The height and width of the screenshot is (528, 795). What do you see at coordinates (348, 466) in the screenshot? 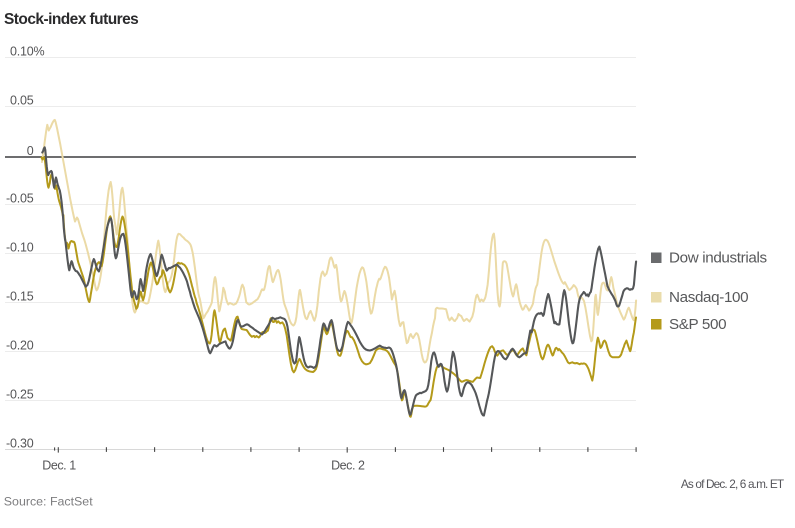
I see `svg-text: Dec. 2` at bounding box center [348, 466].